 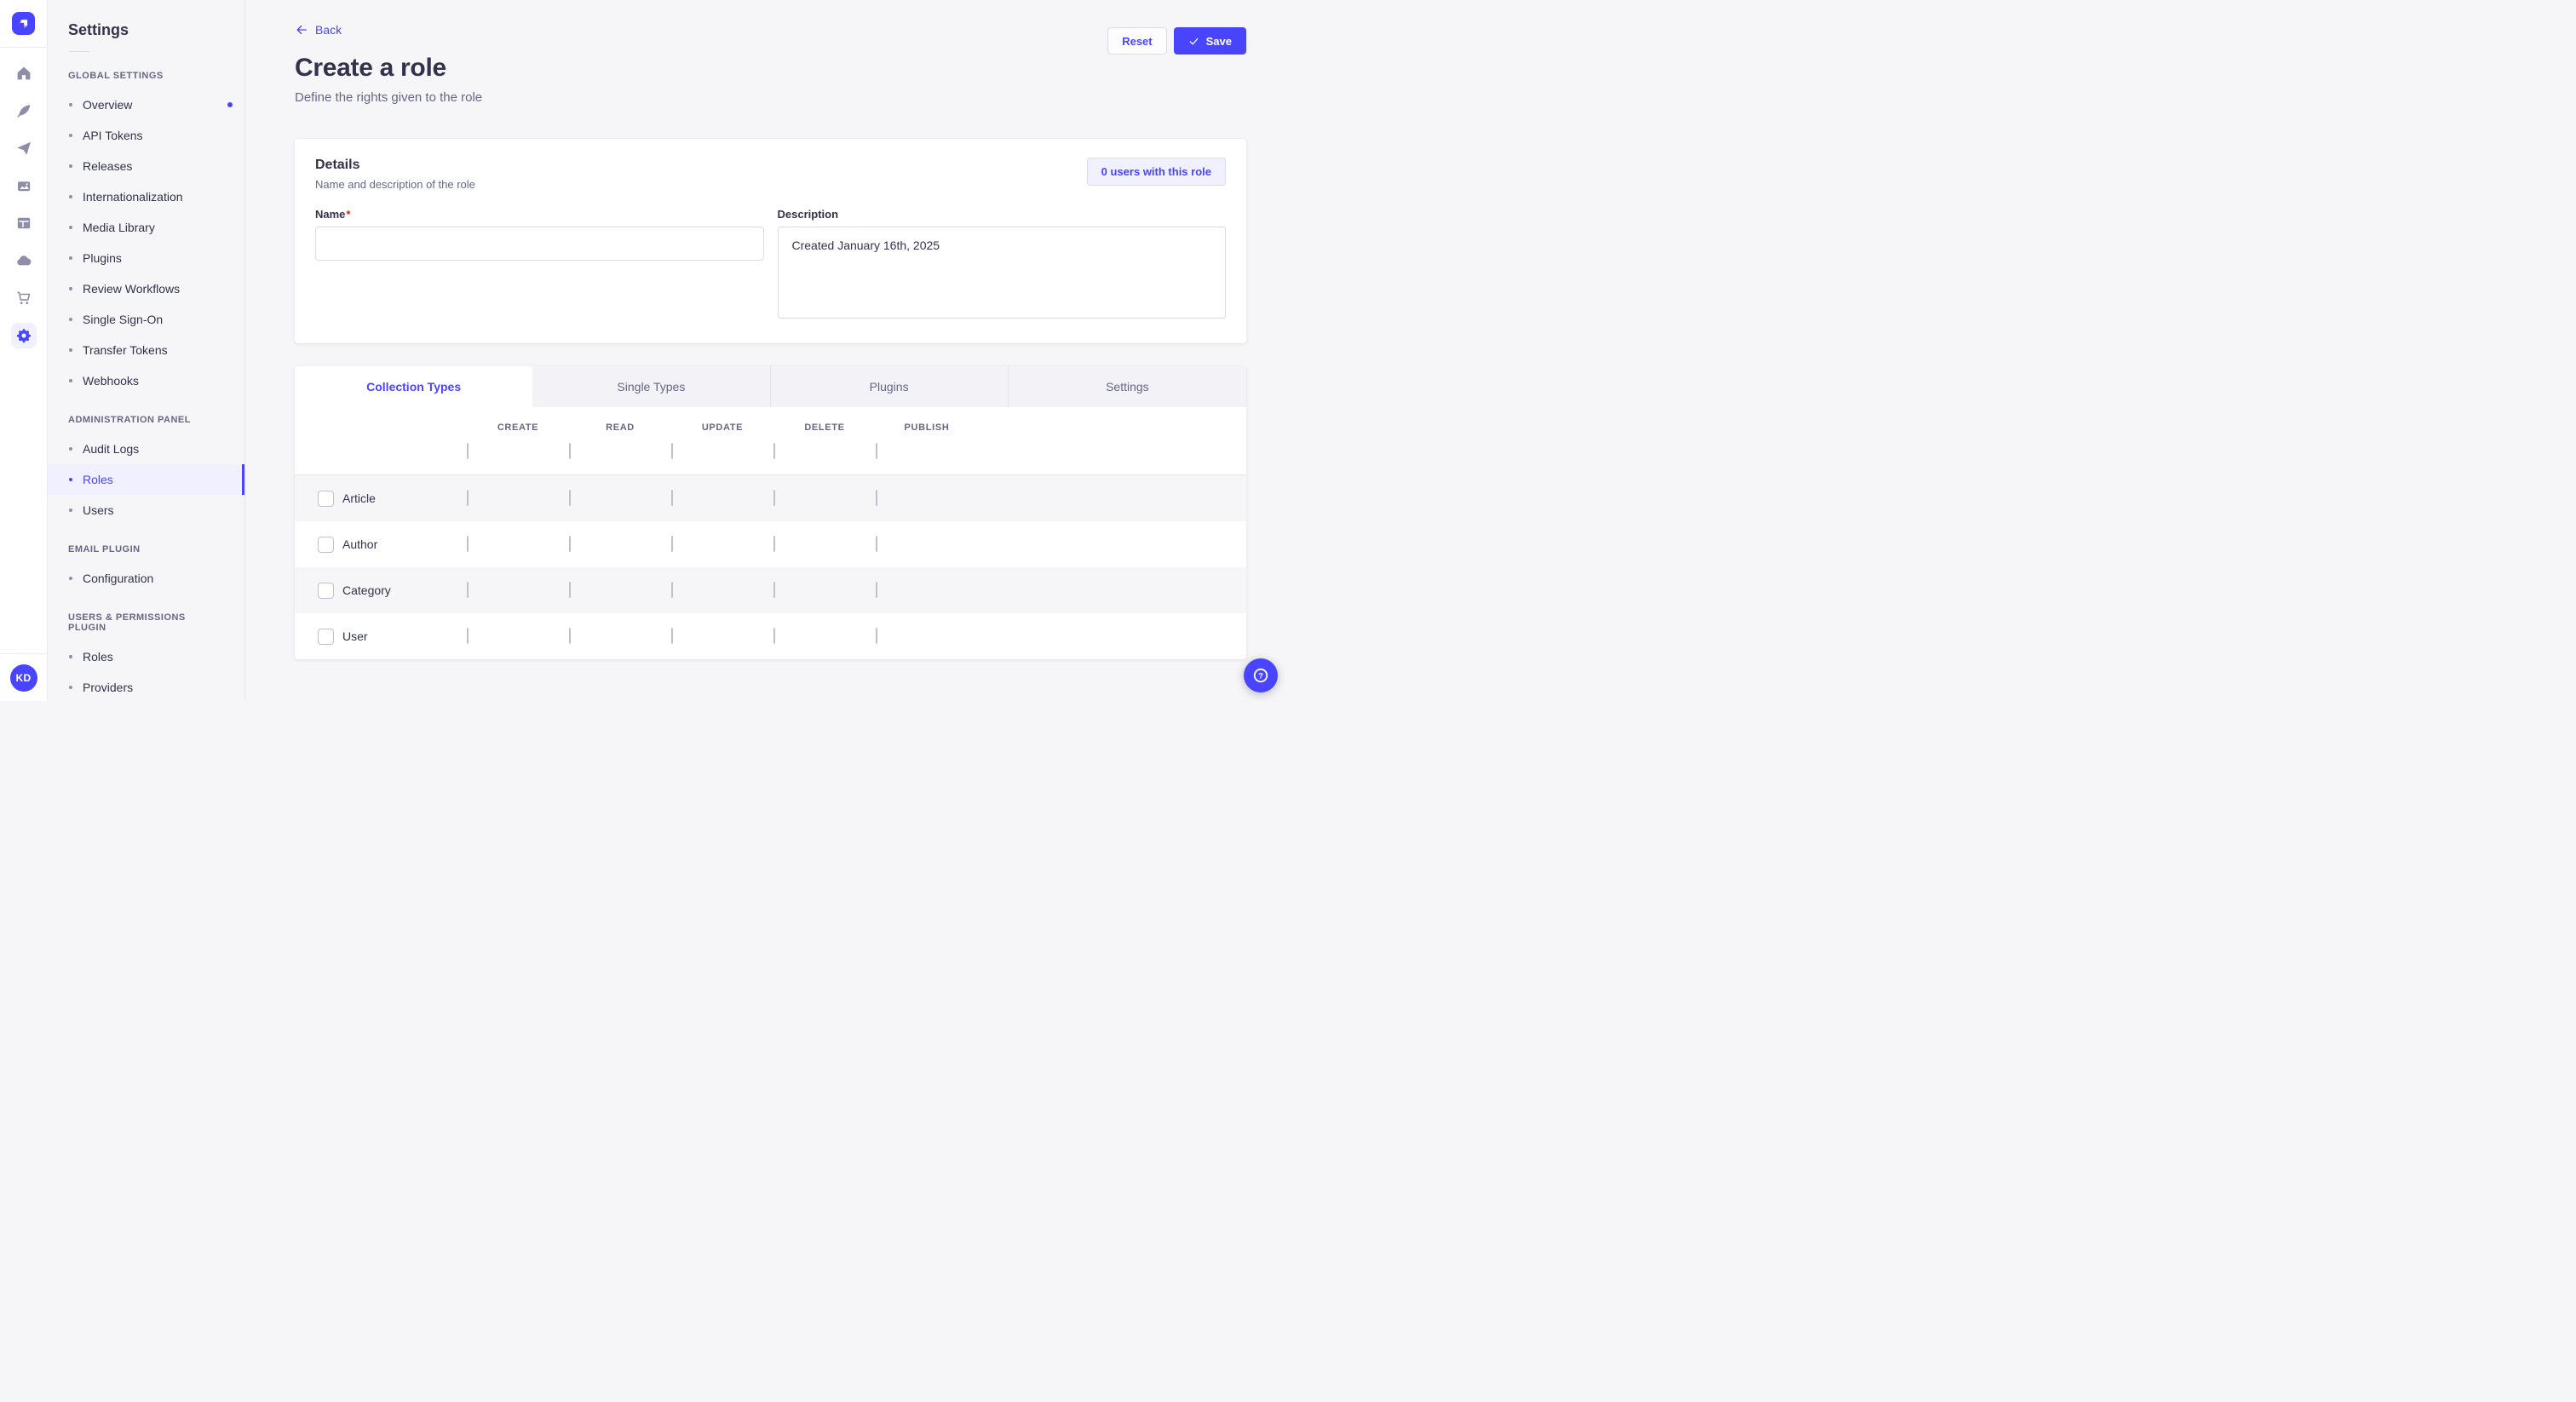 I want to click on sidebar-item-up-roles: Roles, so click(x=146, y=656).